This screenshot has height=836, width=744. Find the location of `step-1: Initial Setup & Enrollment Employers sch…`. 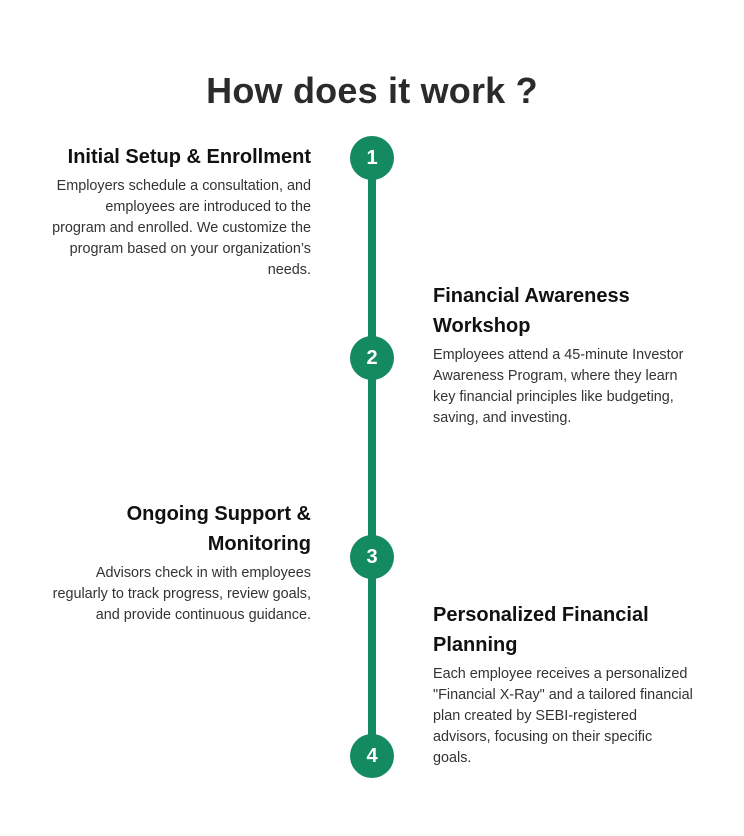

step-1: Initial Setup & Enrollment Employers sch… is located at coordinates (181, 211).